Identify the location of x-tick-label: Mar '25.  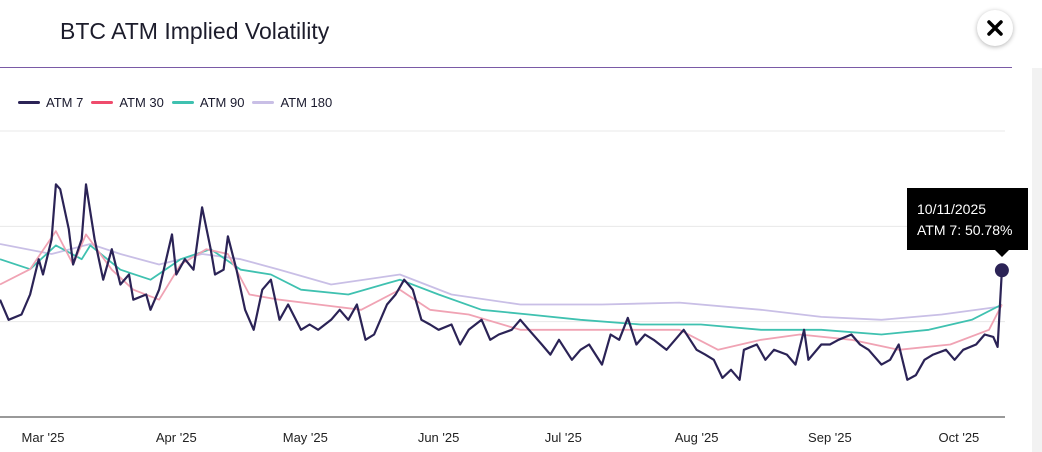
(43, 437).